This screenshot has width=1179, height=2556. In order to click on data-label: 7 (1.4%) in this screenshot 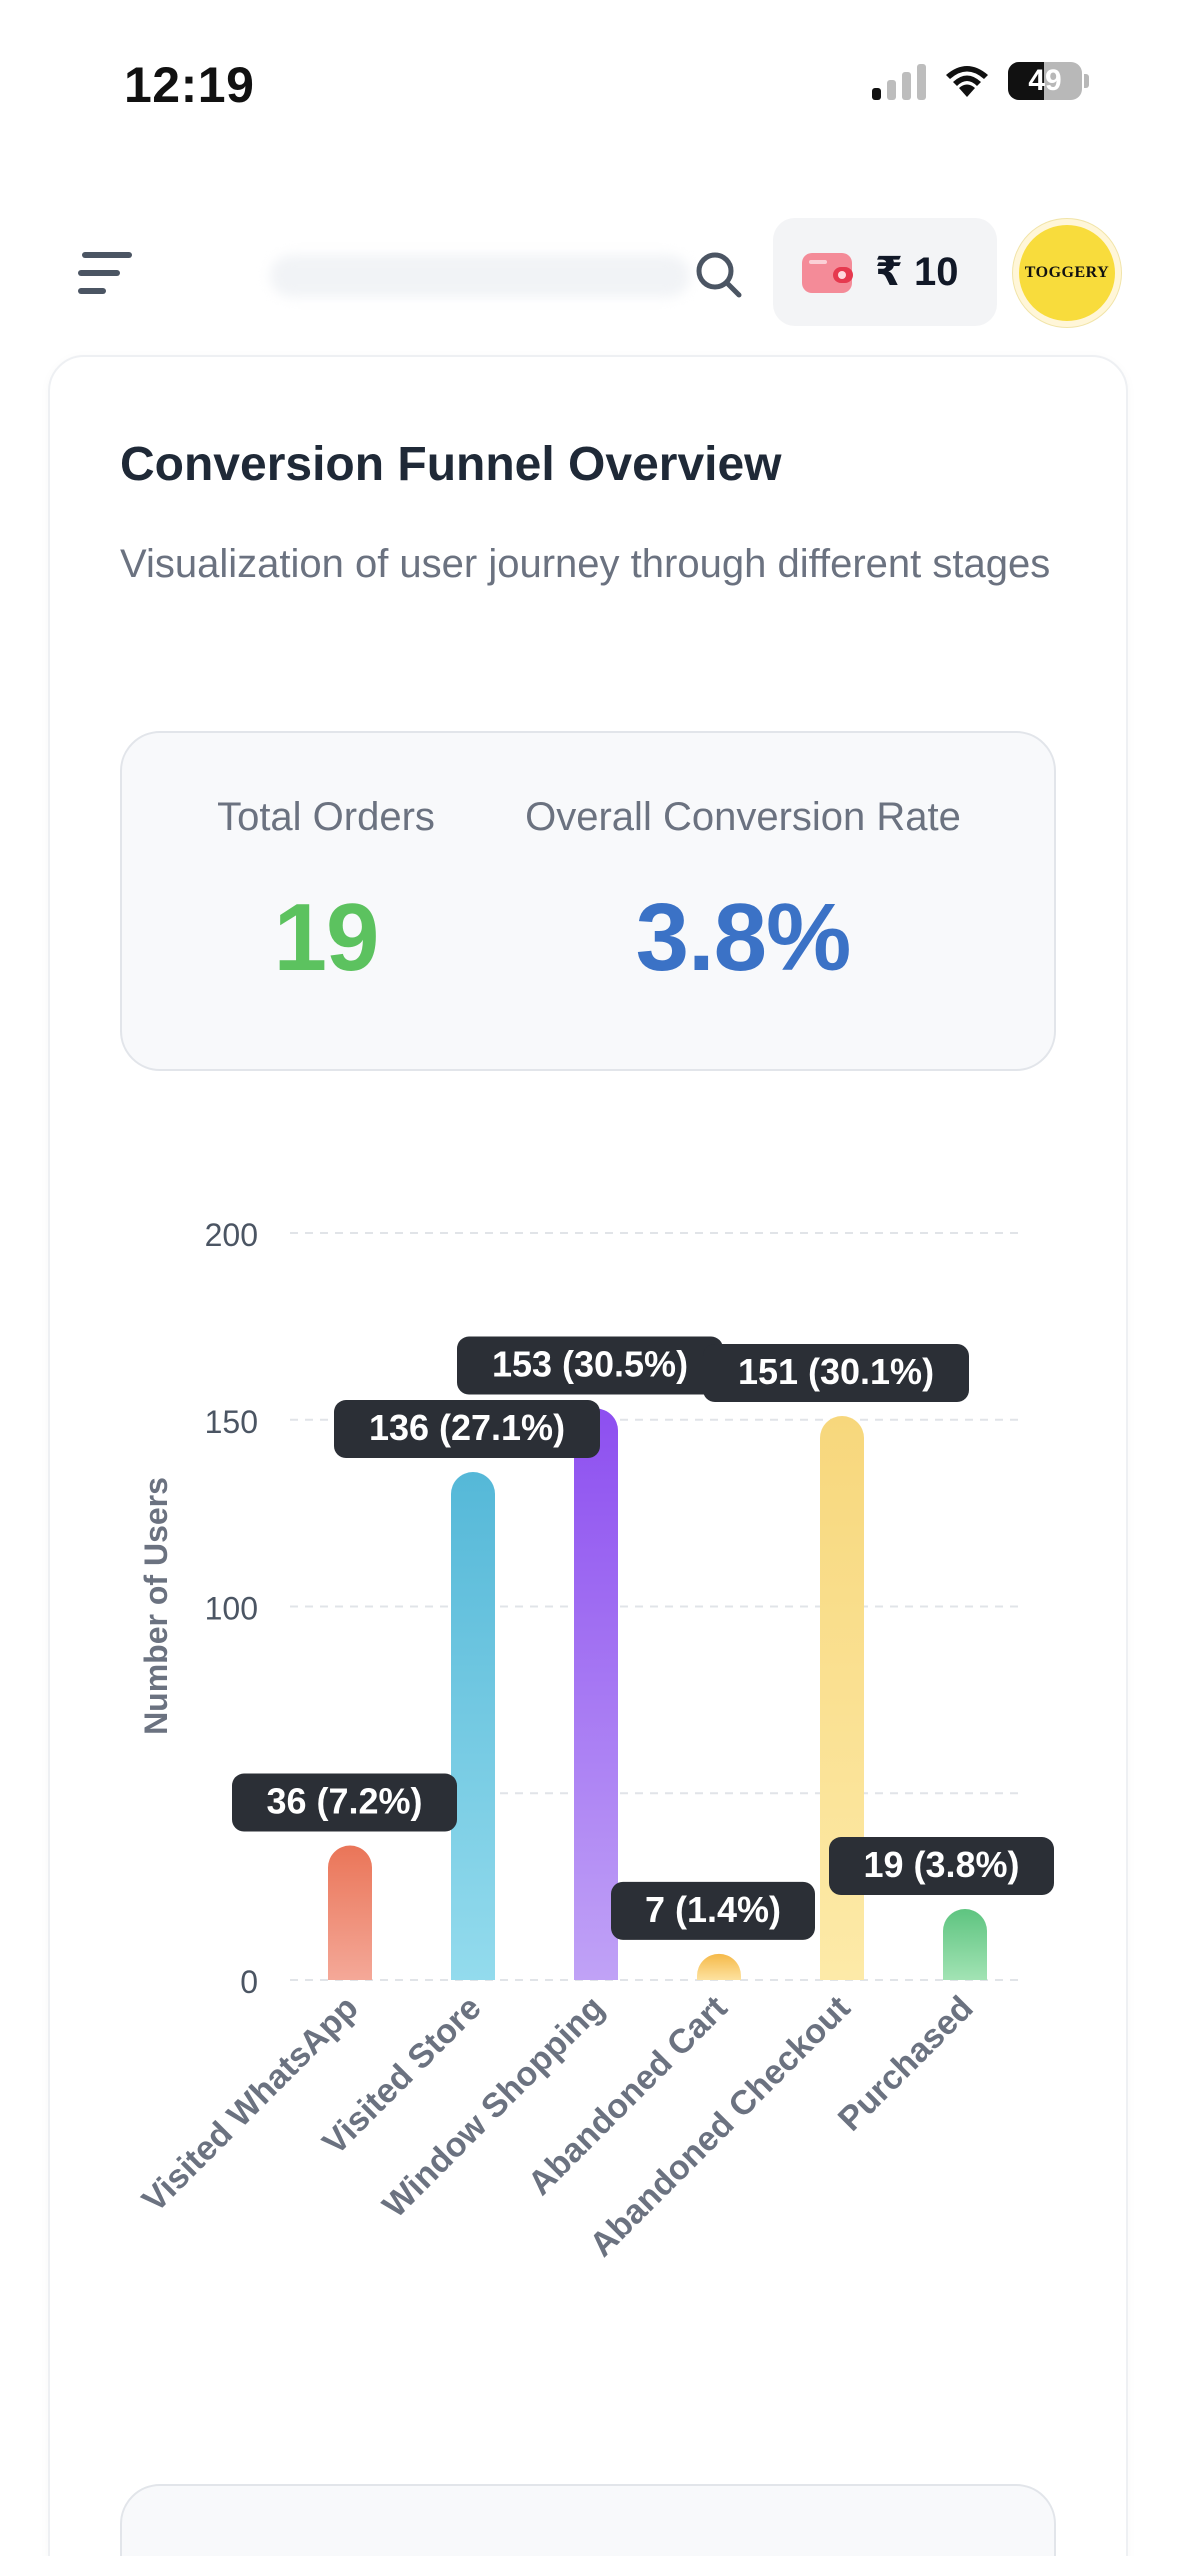, I will do `click(713, 1910)`.